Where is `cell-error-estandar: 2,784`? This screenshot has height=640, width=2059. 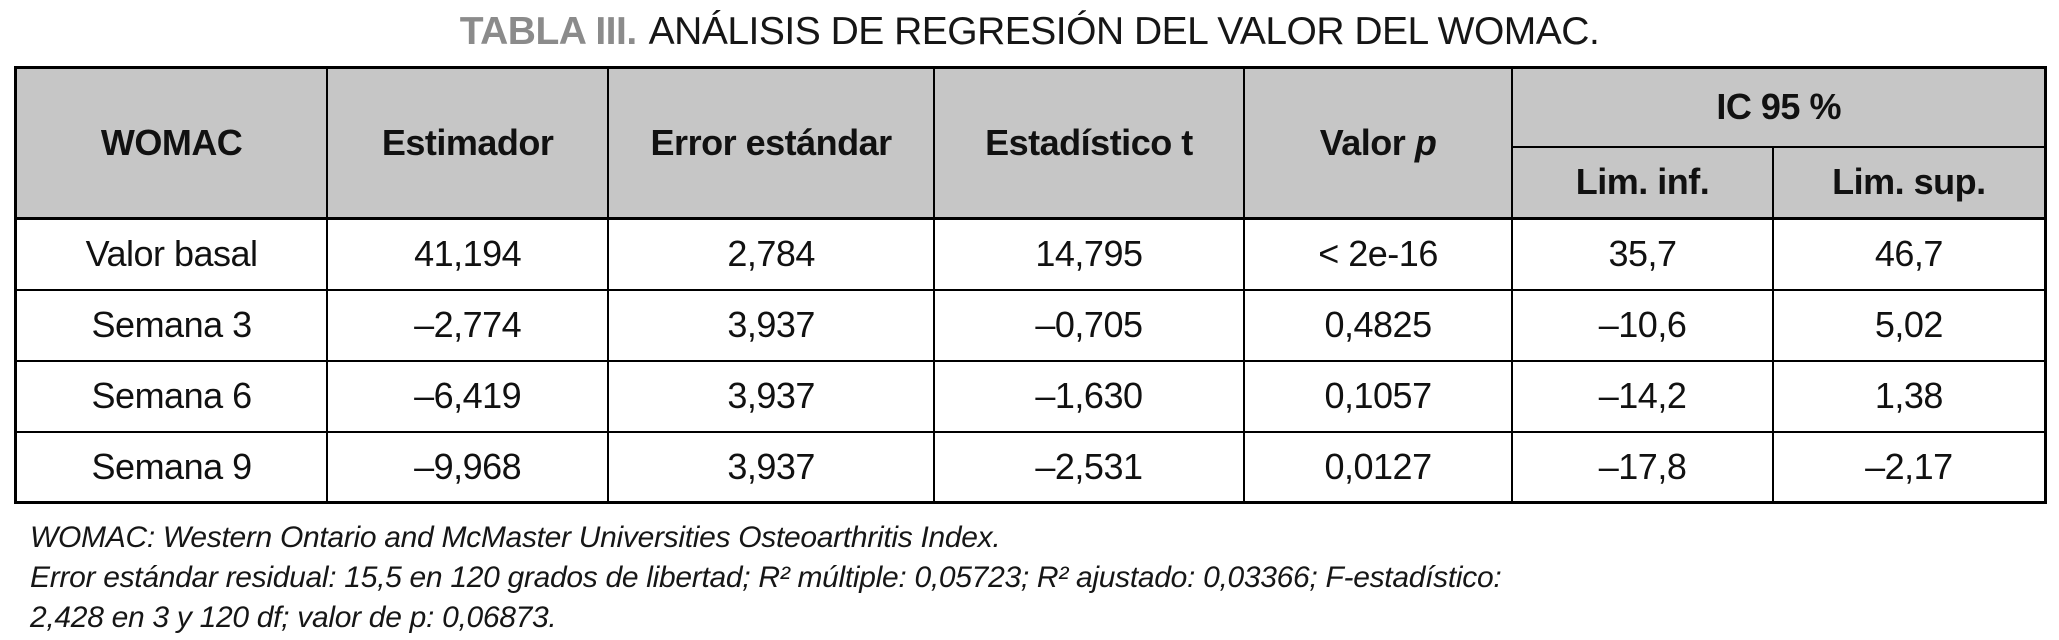 cell-error-estandar: 2,784 is located at coordinates (771, 254).